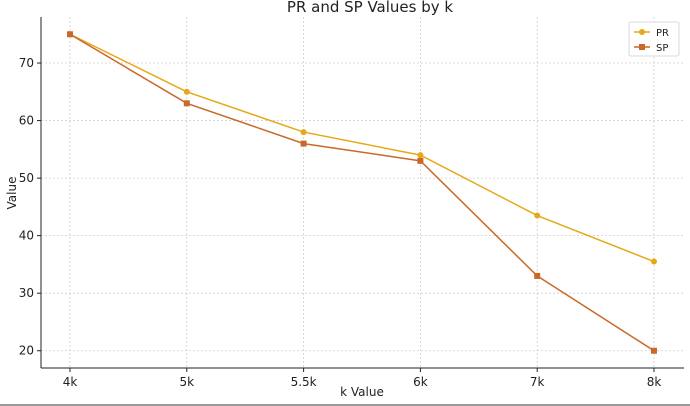 The image size is (690, 406). I want to click on y-tick-label: 60, so click(26, 121).